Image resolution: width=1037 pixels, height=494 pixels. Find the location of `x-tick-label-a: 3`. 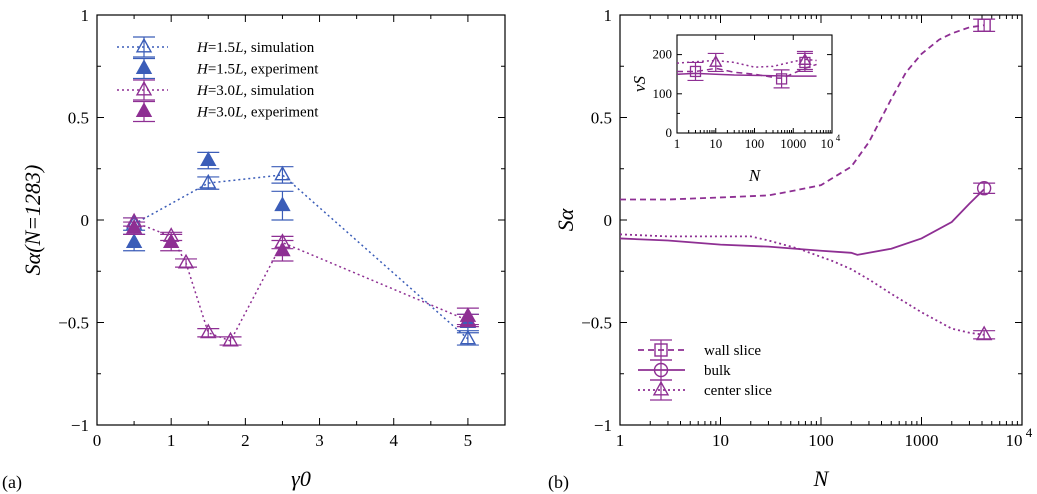

x-tick-label-a: 3 is located at coordinates (319, 440).